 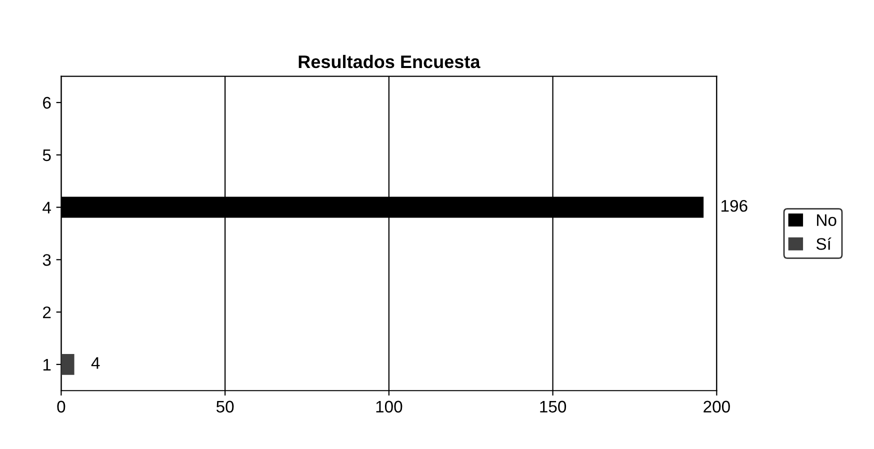 What do you see at coordinates (389, 61) in the screenshot?
I see `chart-title: Resultados Encuesta` at bounding box center [389, 61].